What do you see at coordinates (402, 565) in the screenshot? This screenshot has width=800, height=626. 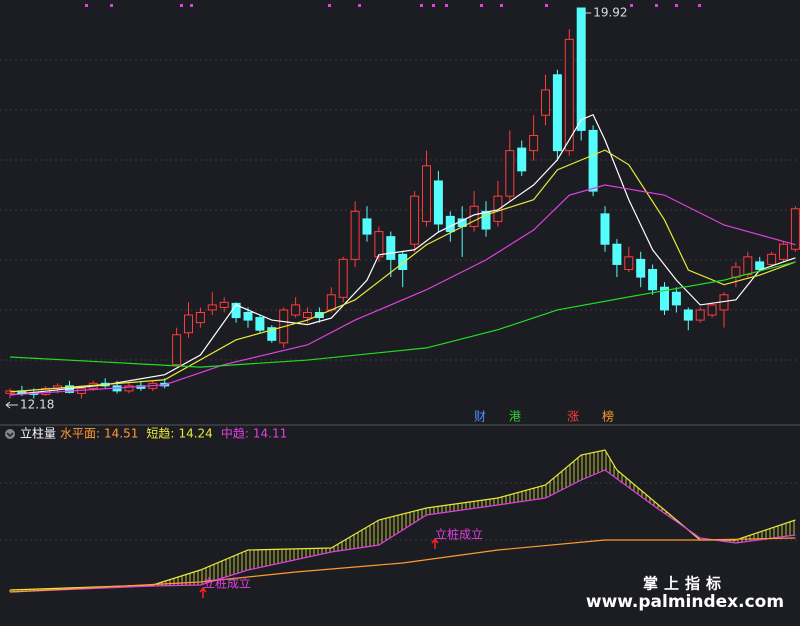 I see `indicator-line` at bounding box center [402, 565].